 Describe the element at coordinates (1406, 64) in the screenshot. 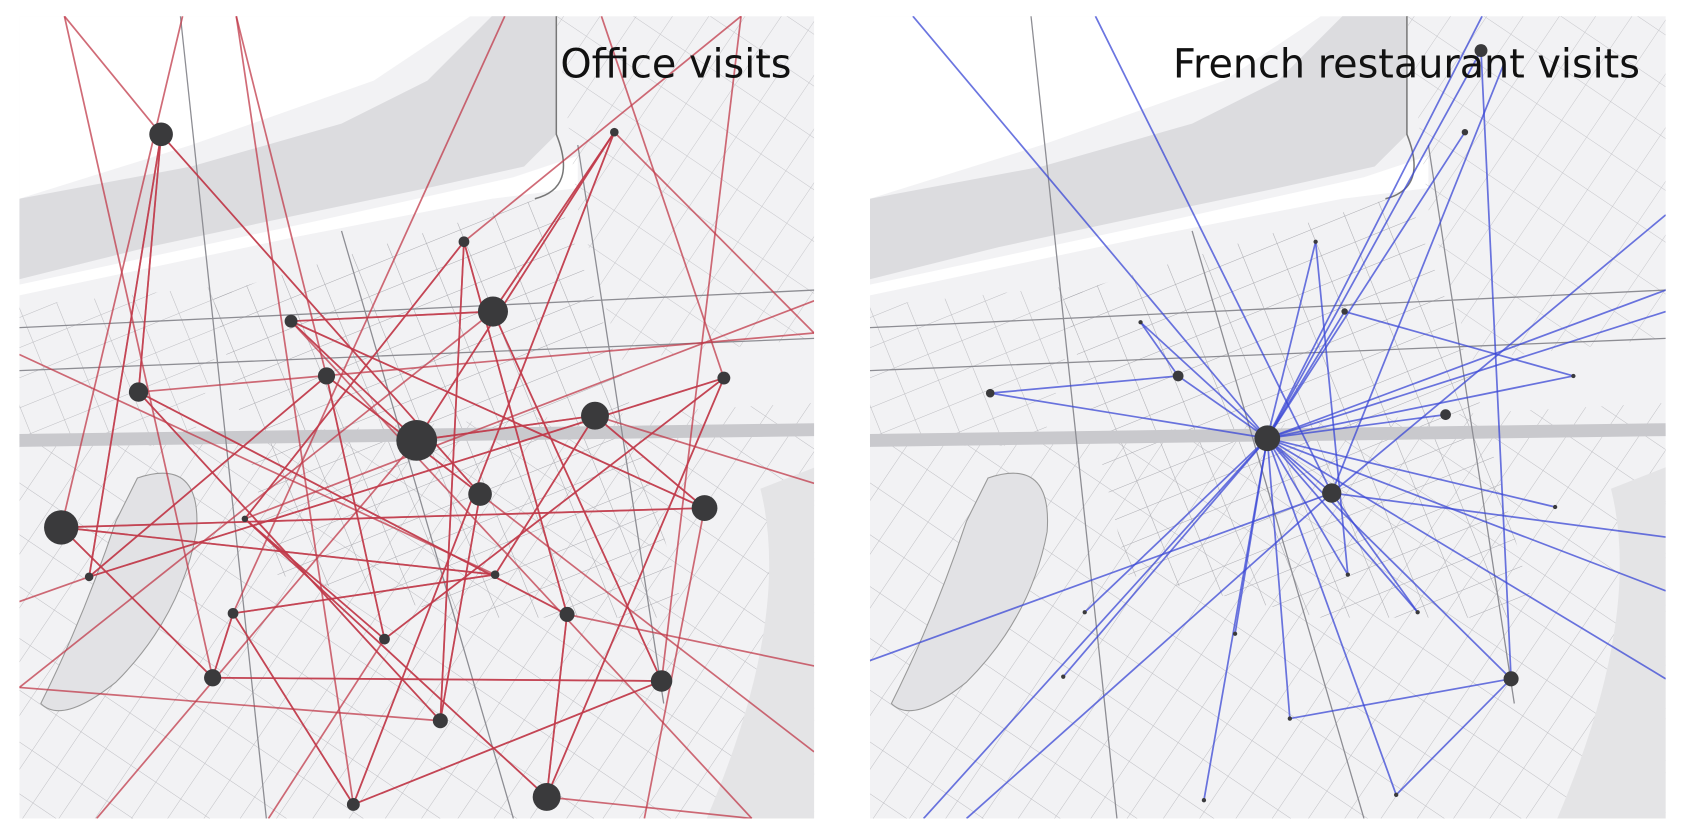

I see `panel-title: French restaurant visits` at that location.